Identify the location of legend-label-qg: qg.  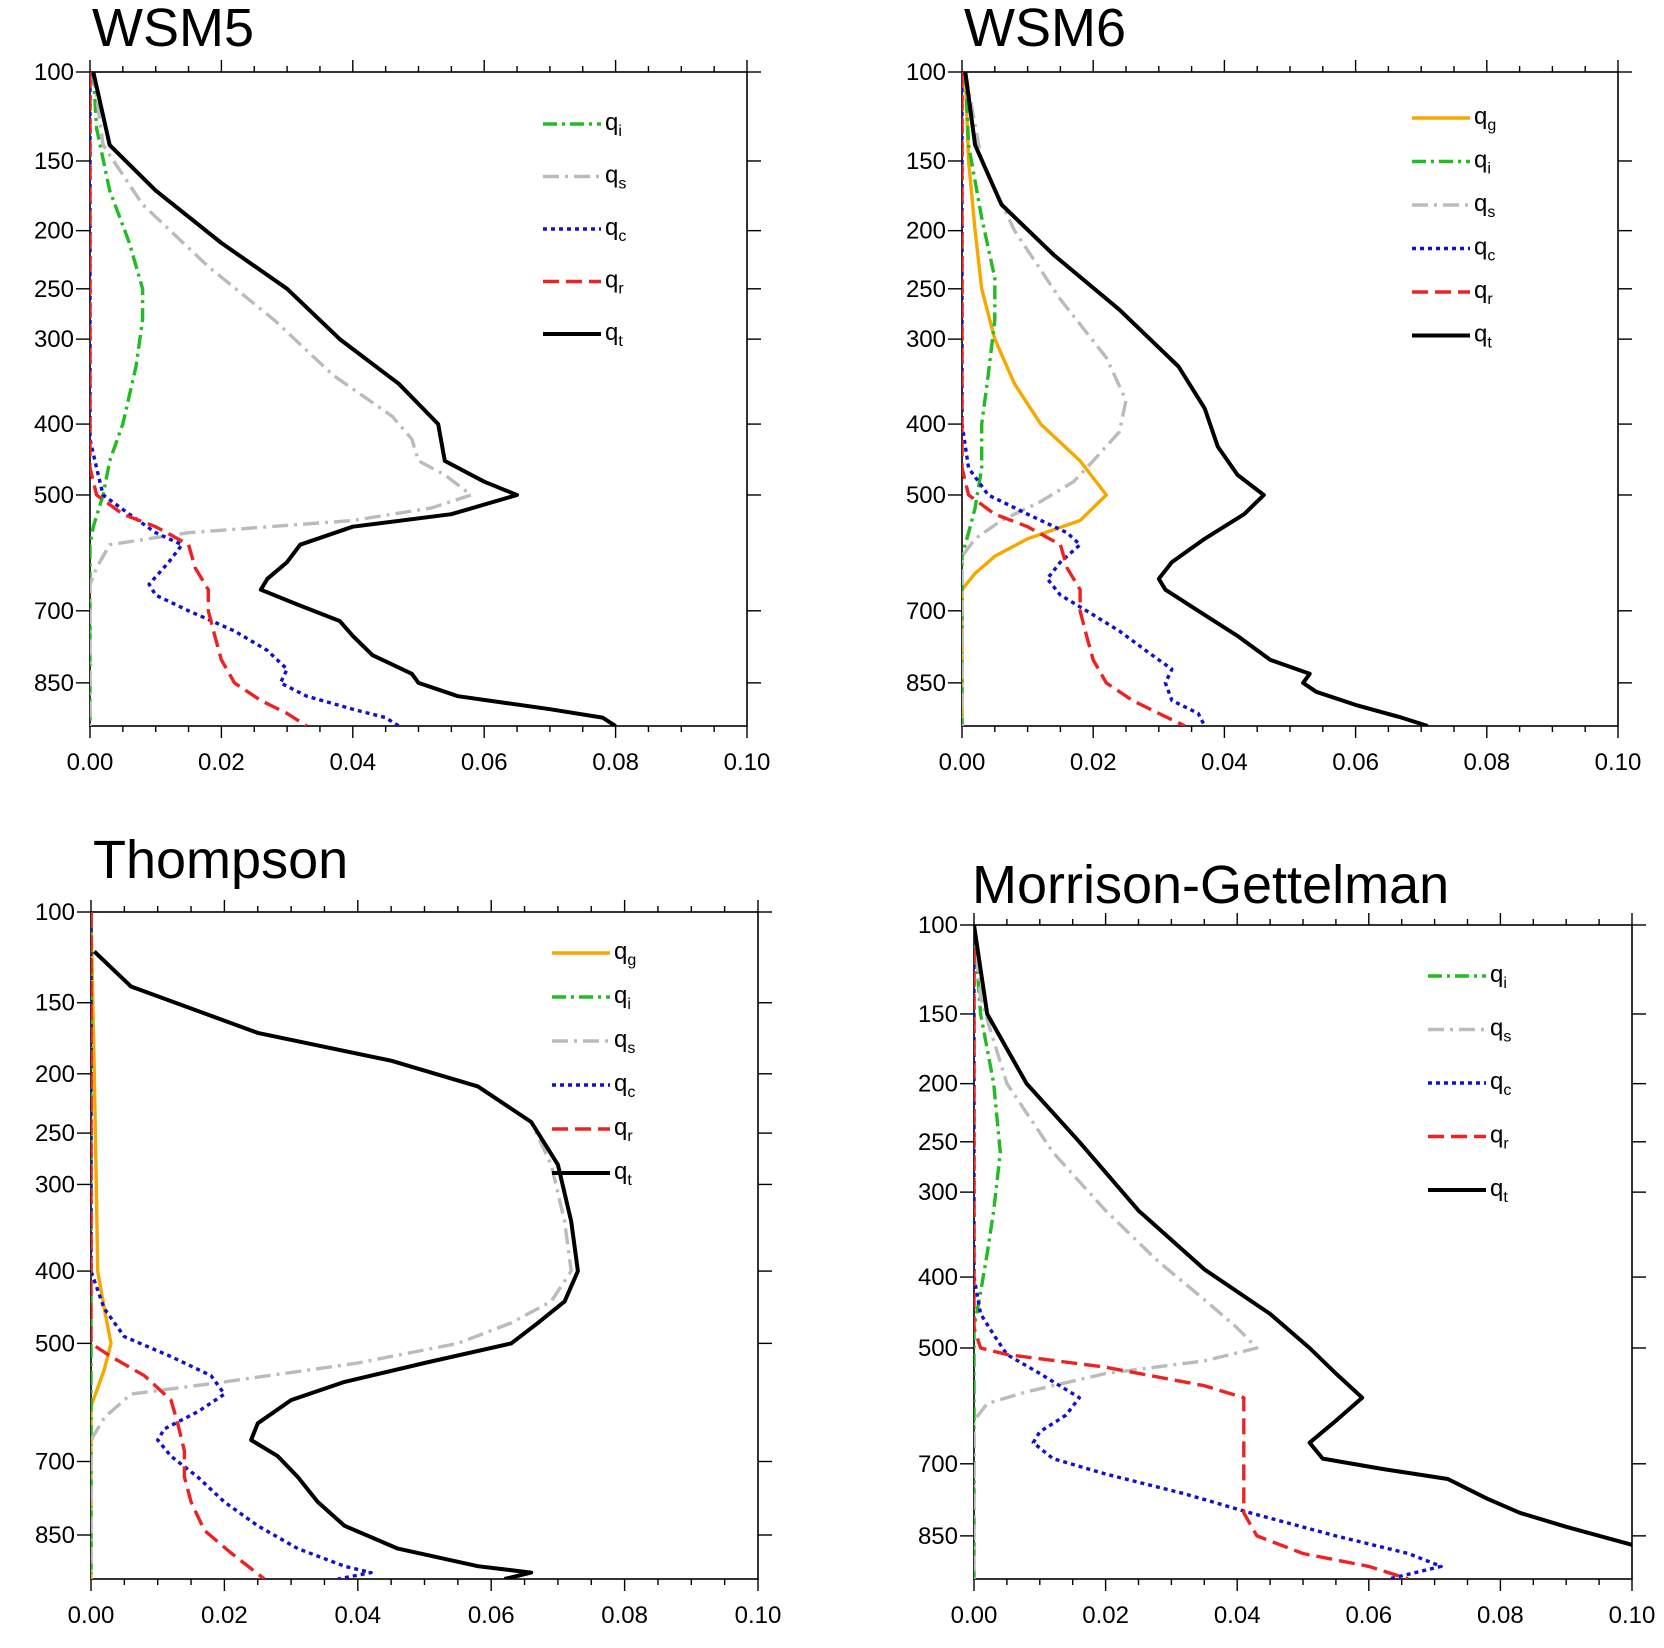
(1485, 118).